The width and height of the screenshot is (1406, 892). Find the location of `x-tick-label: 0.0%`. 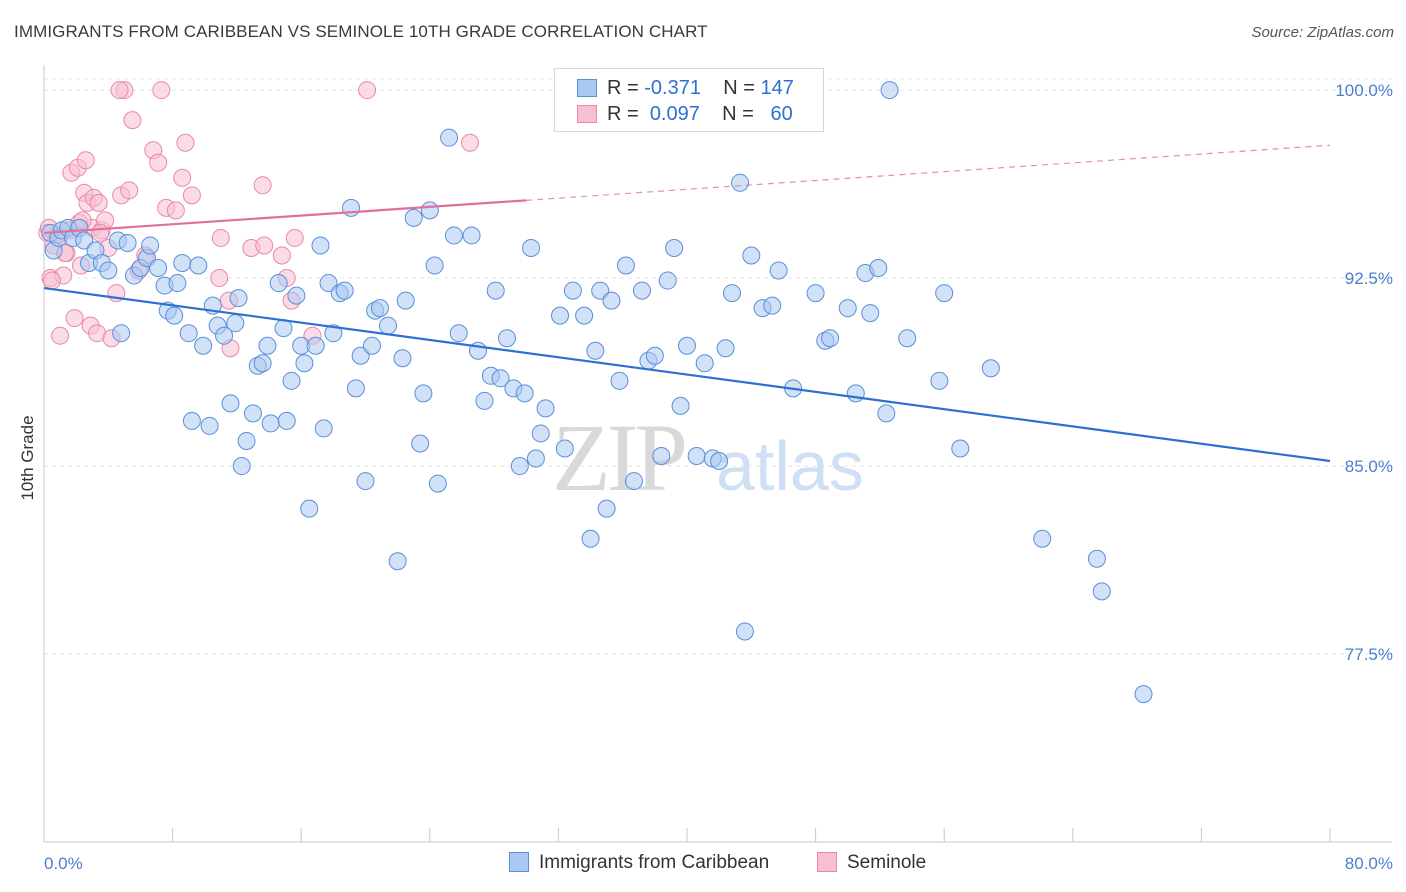

x-tick-label: 0.0% is located at coordinates (63, 863).